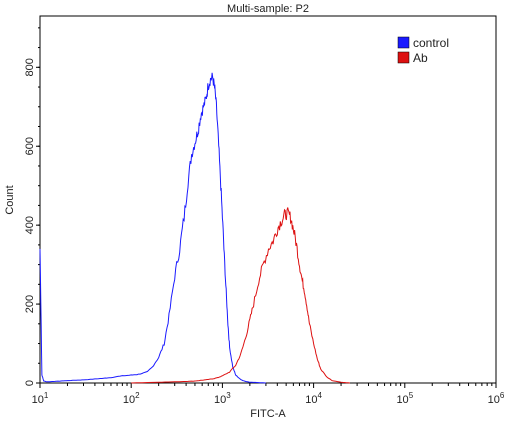  I want to click on y-axis-title: Count, so click(10, 199).